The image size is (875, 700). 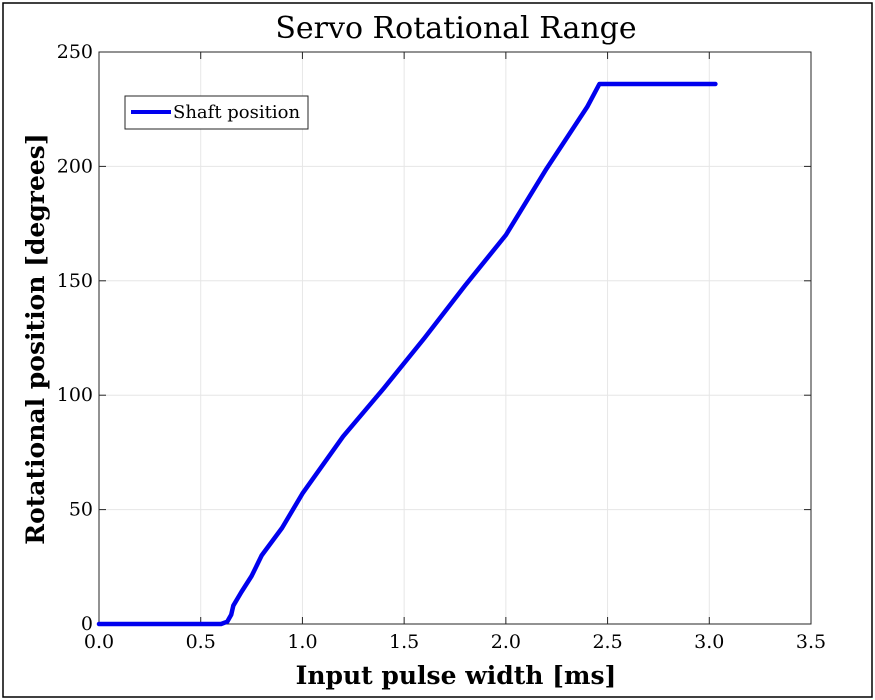 I want to click on legend-label: Shaft position, so click(x=236, y=112).